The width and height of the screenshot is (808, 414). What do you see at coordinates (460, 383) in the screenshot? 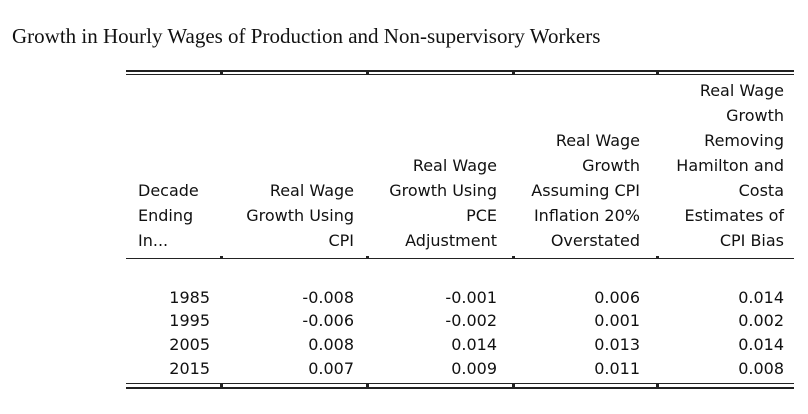
I see `bottom-rule-thin` at bounding box center [460, 383].